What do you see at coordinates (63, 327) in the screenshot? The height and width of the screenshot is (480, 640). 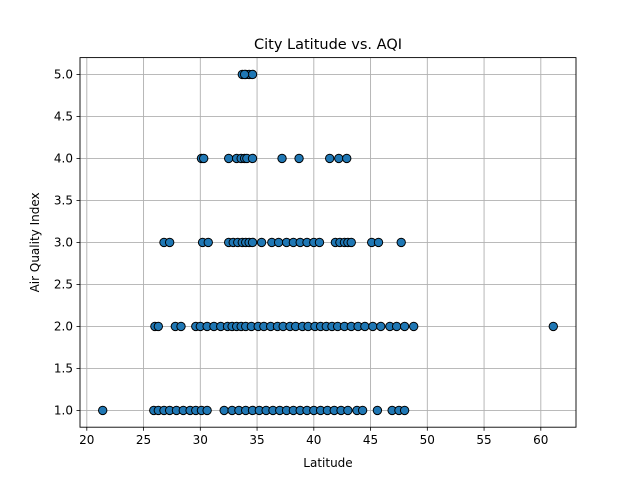 I see `y-tick-label: 2.0` at bounding box center [63, 327].